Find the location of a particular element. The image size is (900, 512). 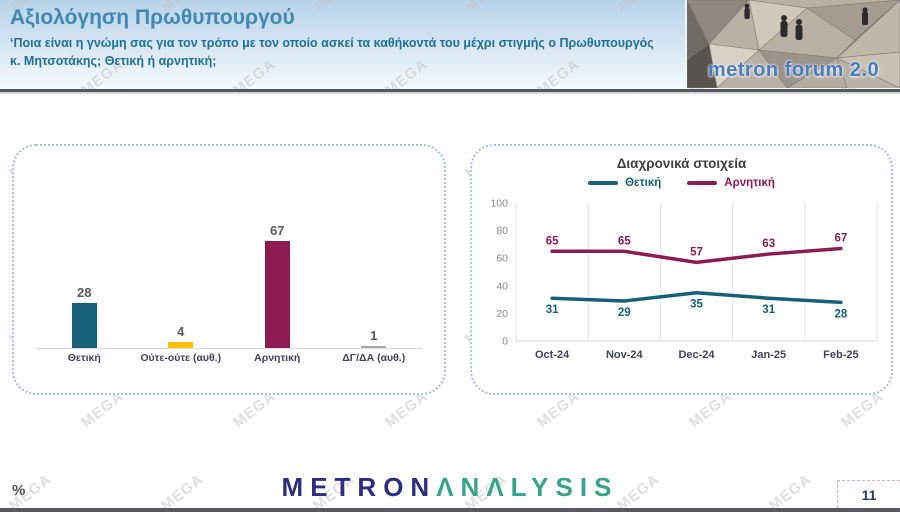

data-point-label: 63 is located at coordinates (768, 244).